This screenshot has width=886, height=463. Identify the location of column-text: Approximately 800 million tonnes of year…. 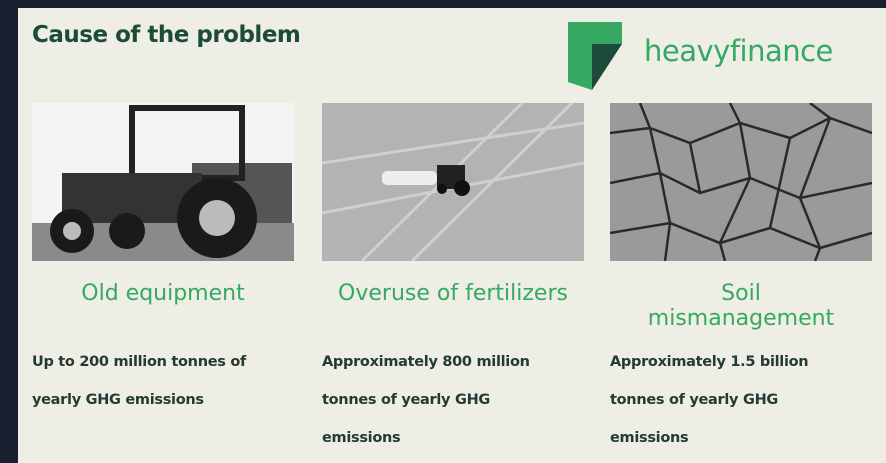
(426, 400).